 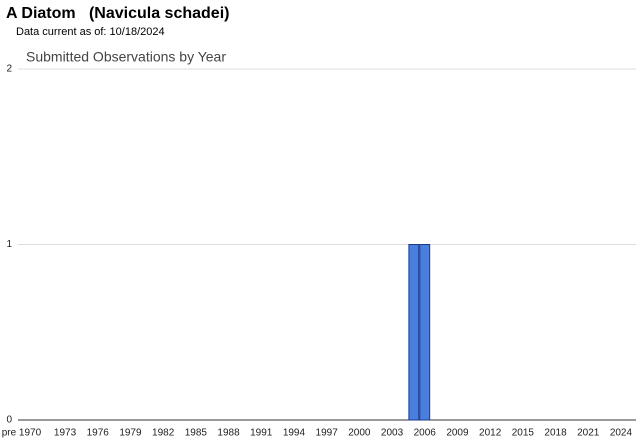 I want to click on x-tick-label: 2000, so click(x=359, y=433).